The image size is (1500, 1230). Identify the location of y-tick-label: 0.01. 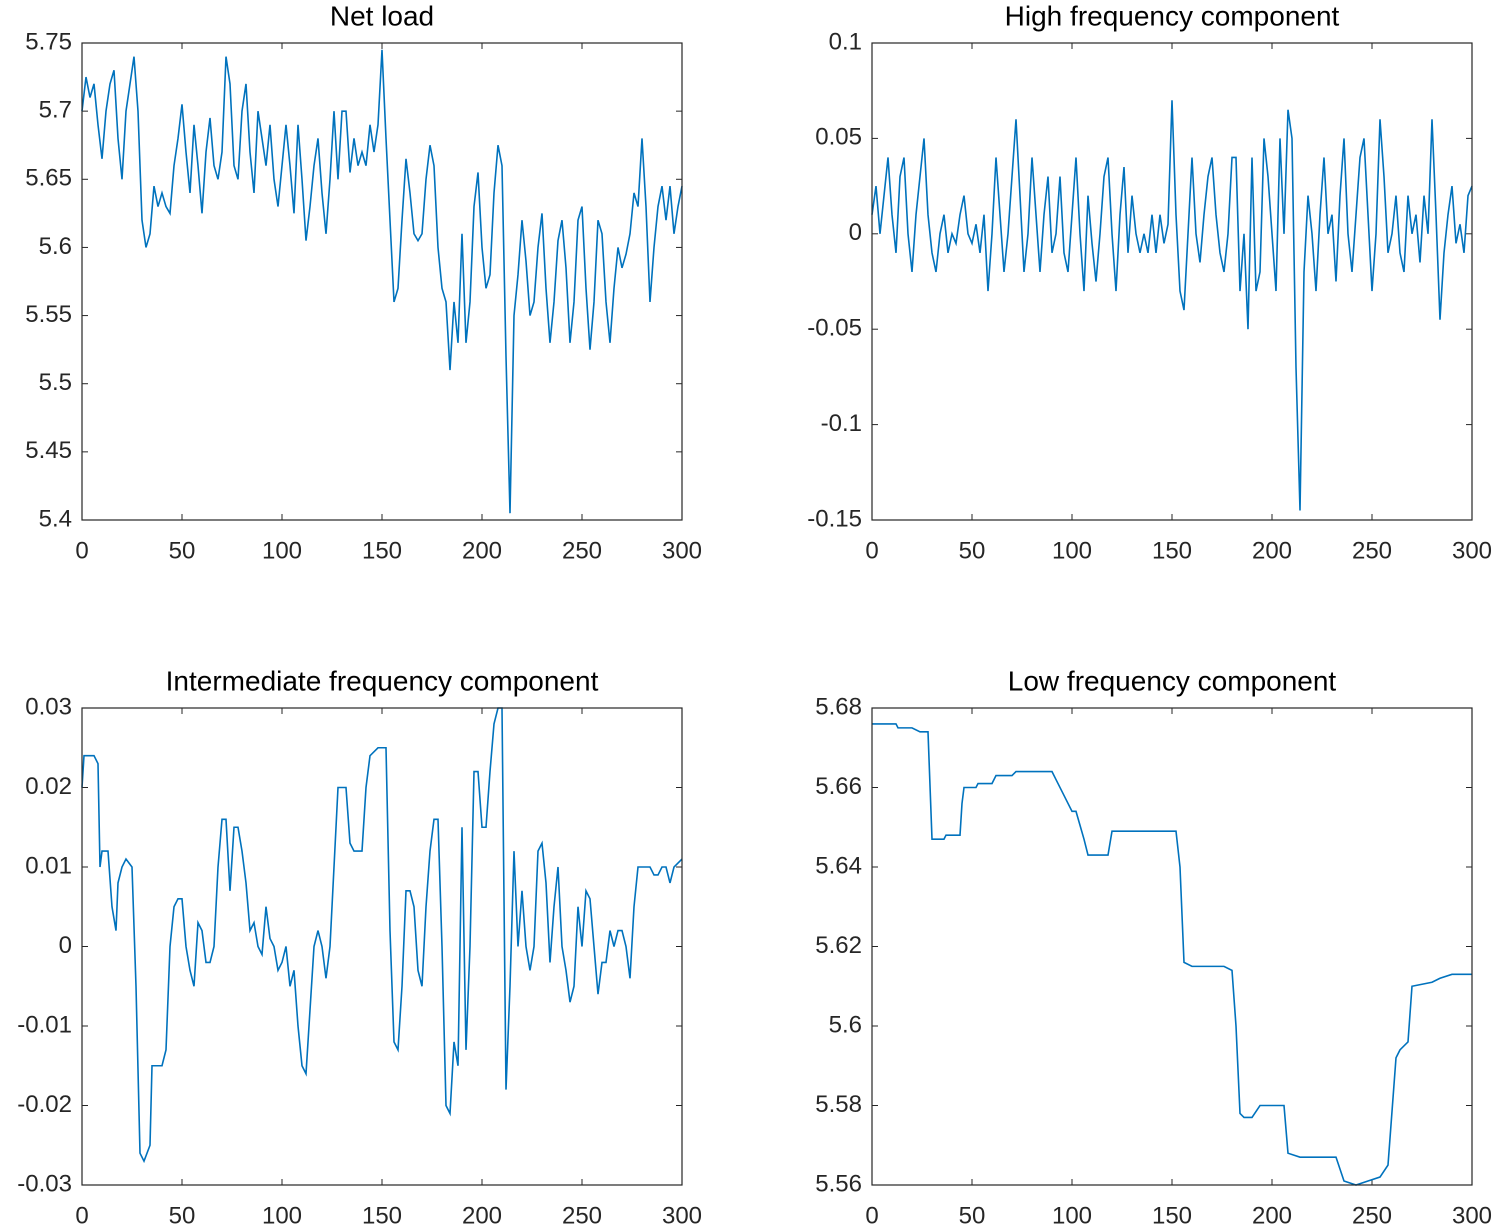
(48, 865).